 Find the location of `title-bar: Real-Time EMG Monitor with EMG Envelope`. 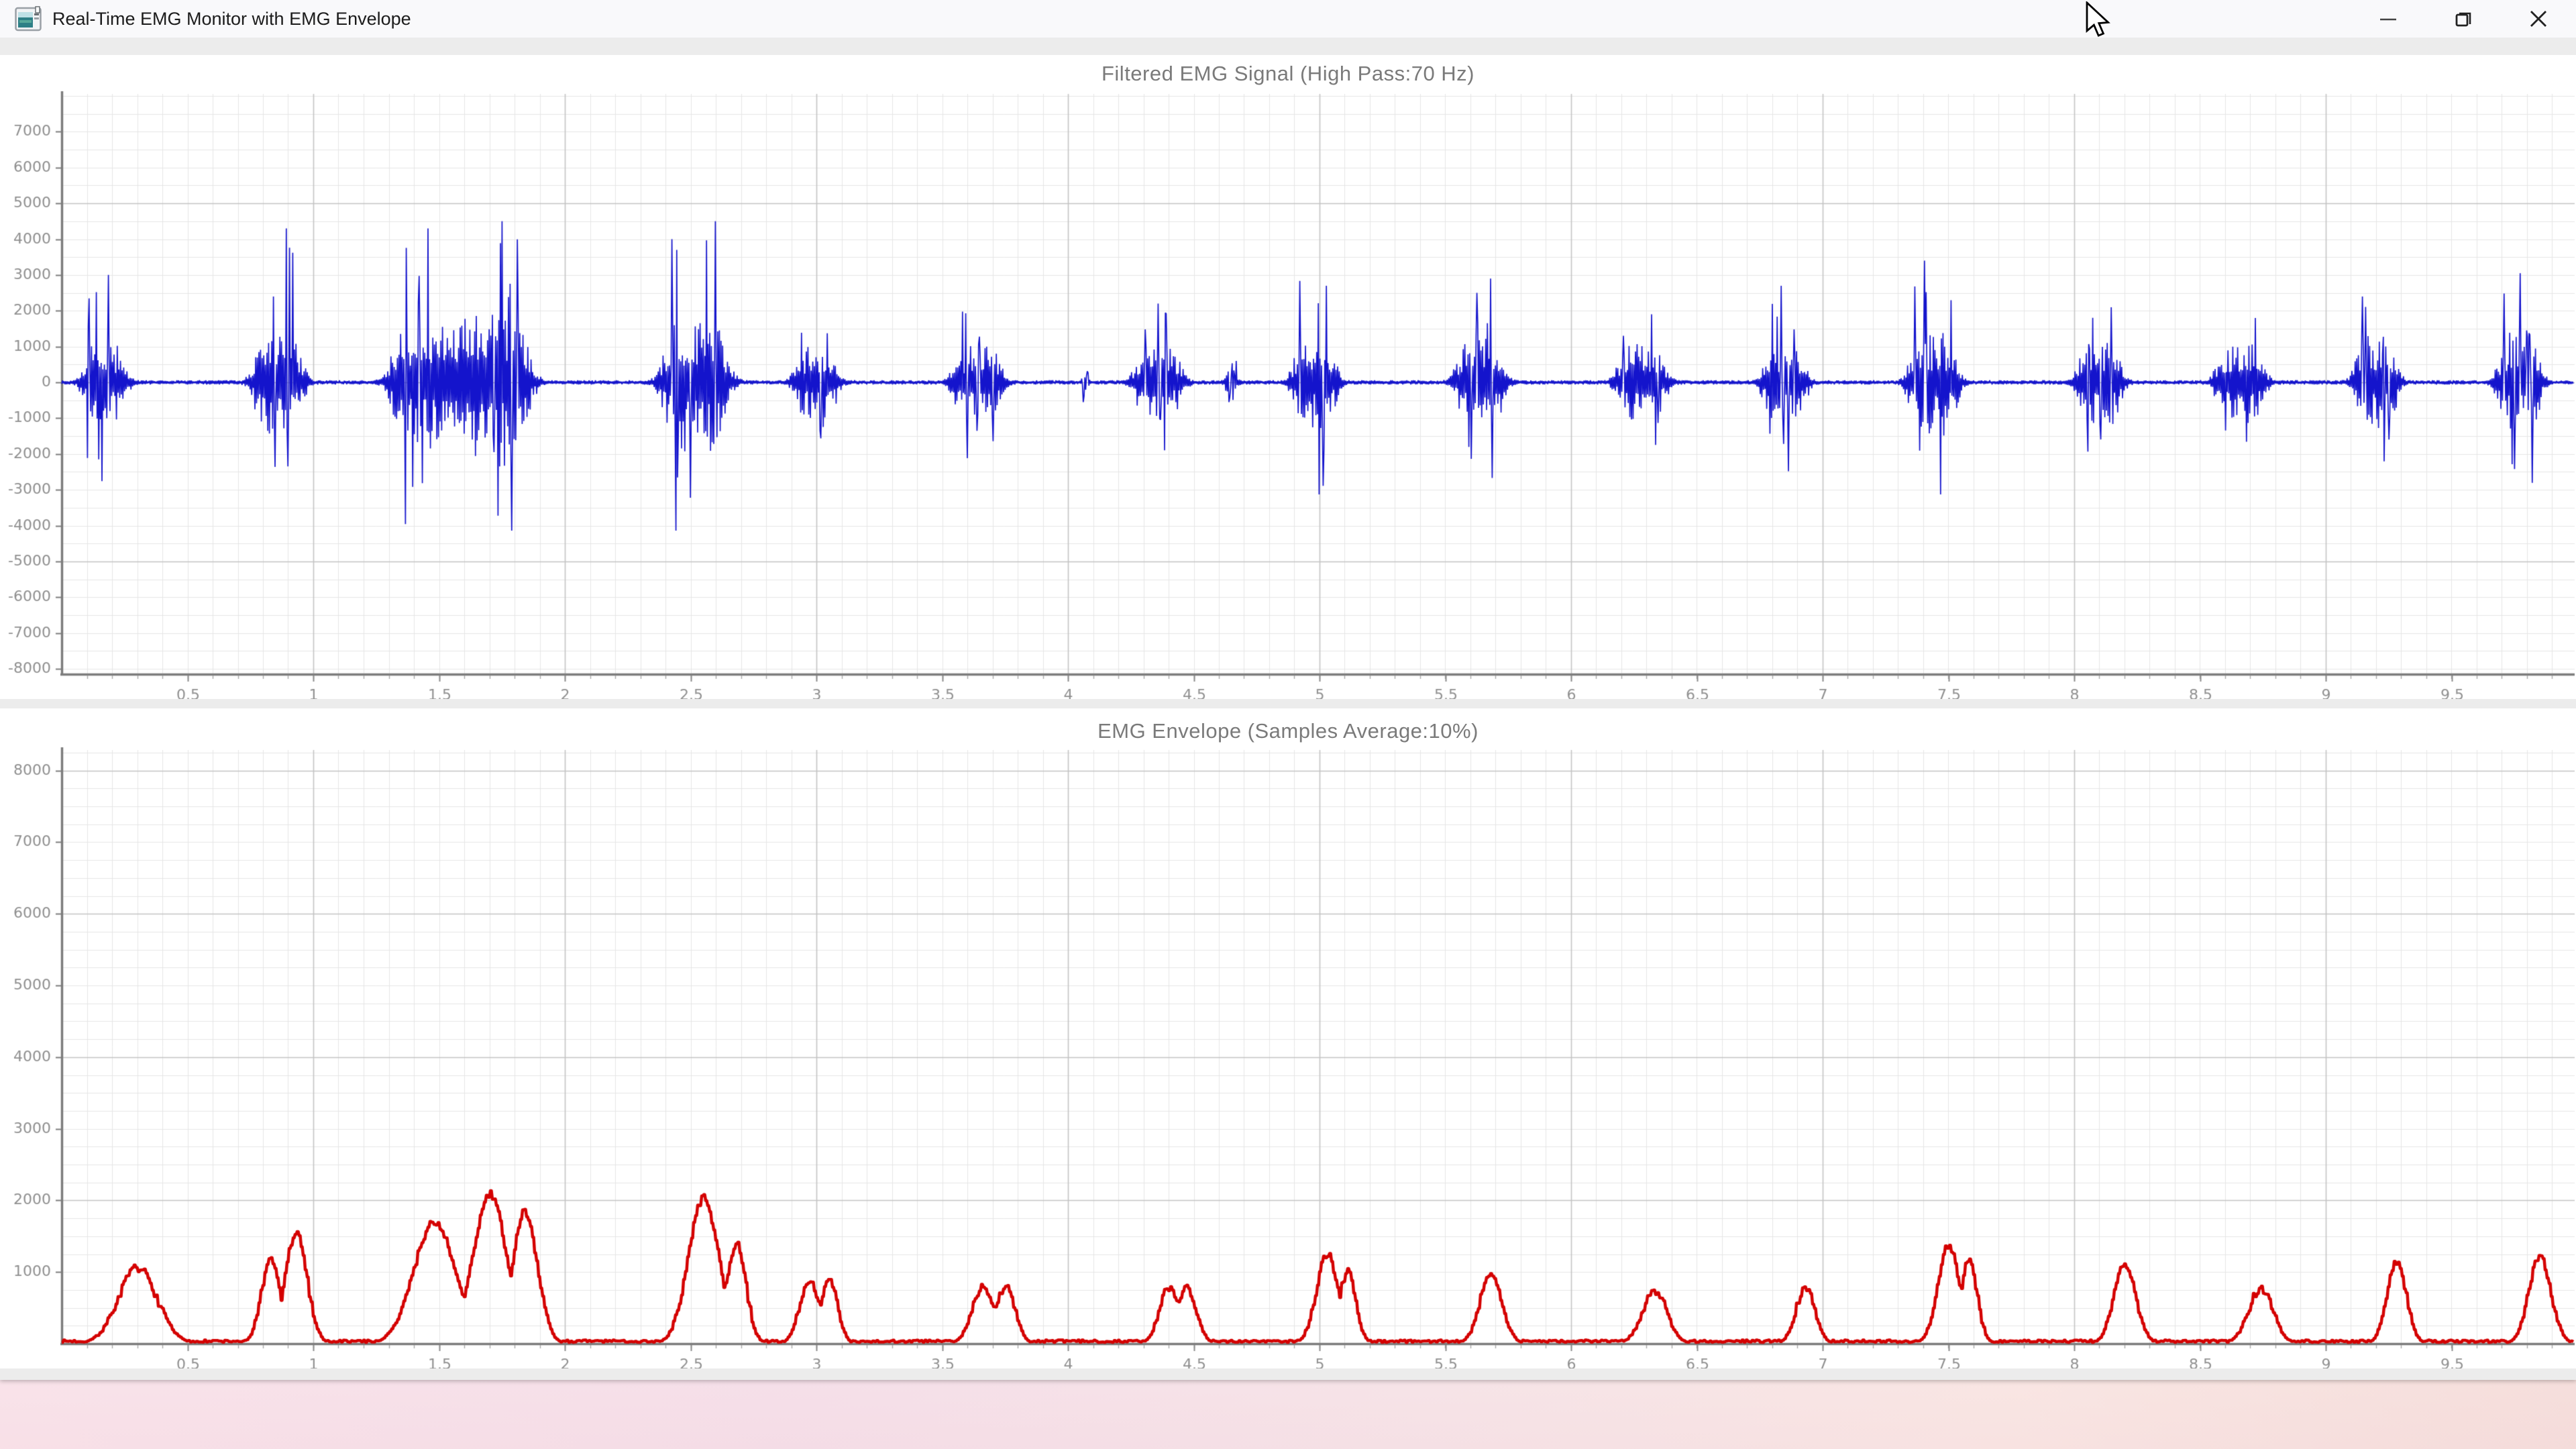

title-bar: Real-Time EMG Monitor with EMG Envelope is located at coordinates (1288, 19).